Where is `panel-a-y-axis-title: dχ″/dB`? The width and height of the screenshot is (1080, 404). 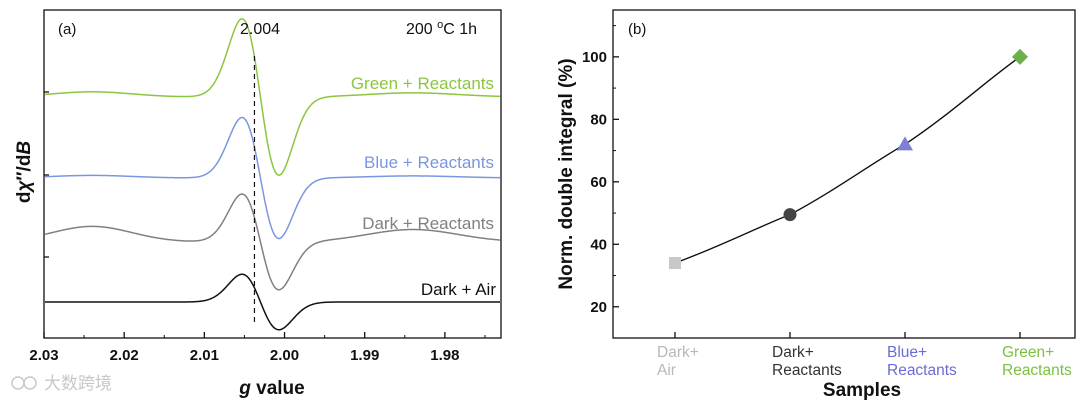
panel-a-y-axis-title: dχ″/dB is located at coordinates (24, 172).